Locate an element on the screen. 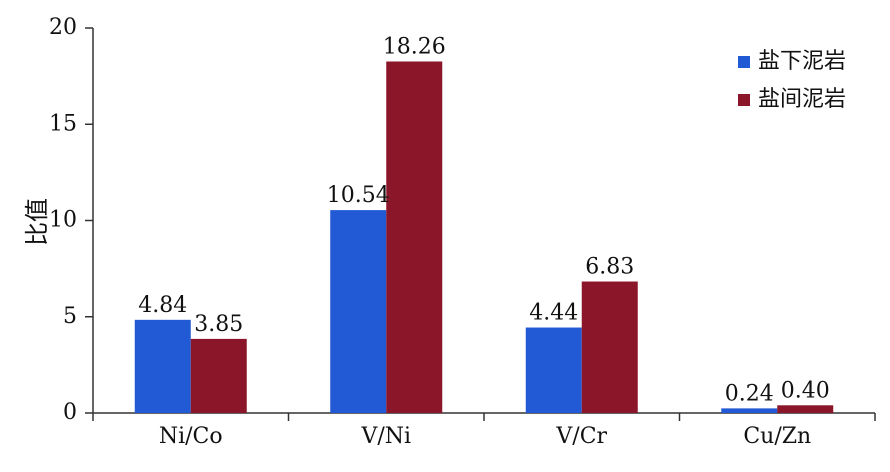 The width and height of the screenshot is (890, 472). x-tick-label: V/Cr is located at coordinates (581, 436).